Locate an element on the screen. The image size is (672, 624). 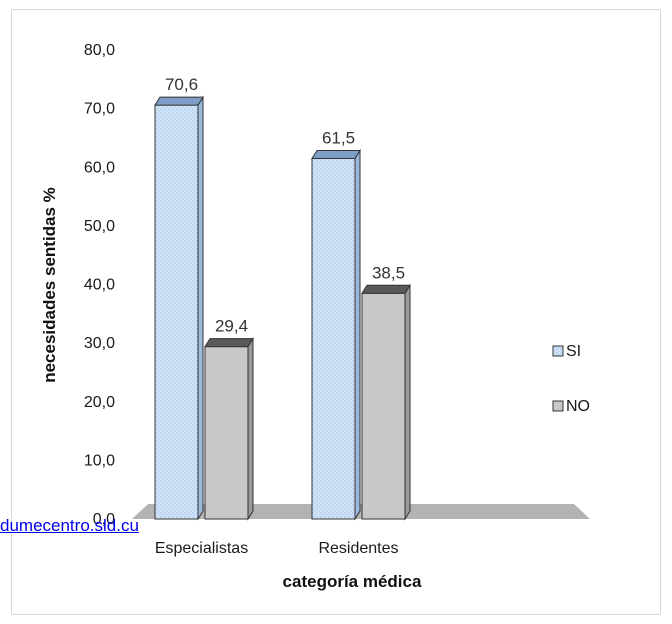
bar-si-especialistas is located at coordinates (179, 308).